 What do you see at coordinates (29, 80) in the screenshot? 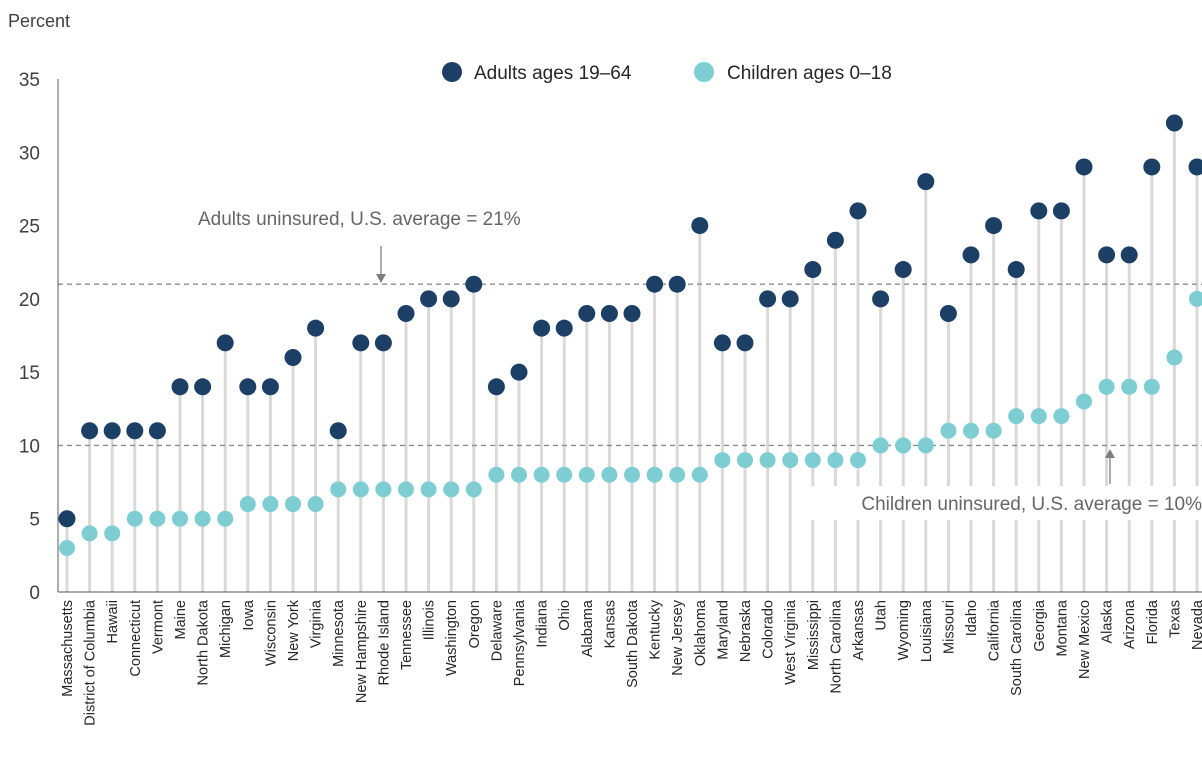
I see `y-tick-label: 35` at bounding box center [29, 80].